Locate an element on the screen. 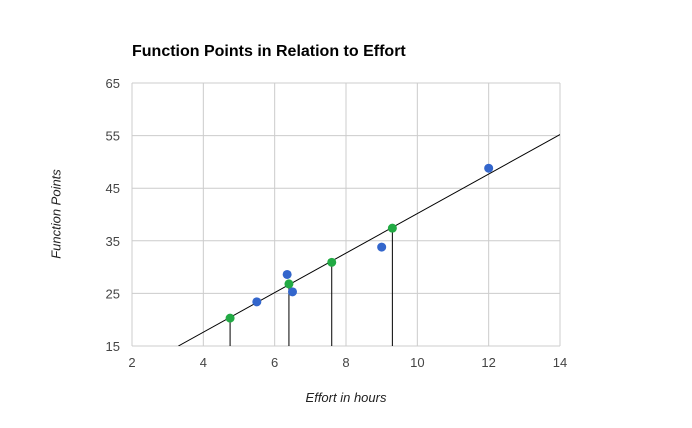 The width and height of the screenshot is (692, 428). y-tick-label: 15 is located at coordinates (113, 346).